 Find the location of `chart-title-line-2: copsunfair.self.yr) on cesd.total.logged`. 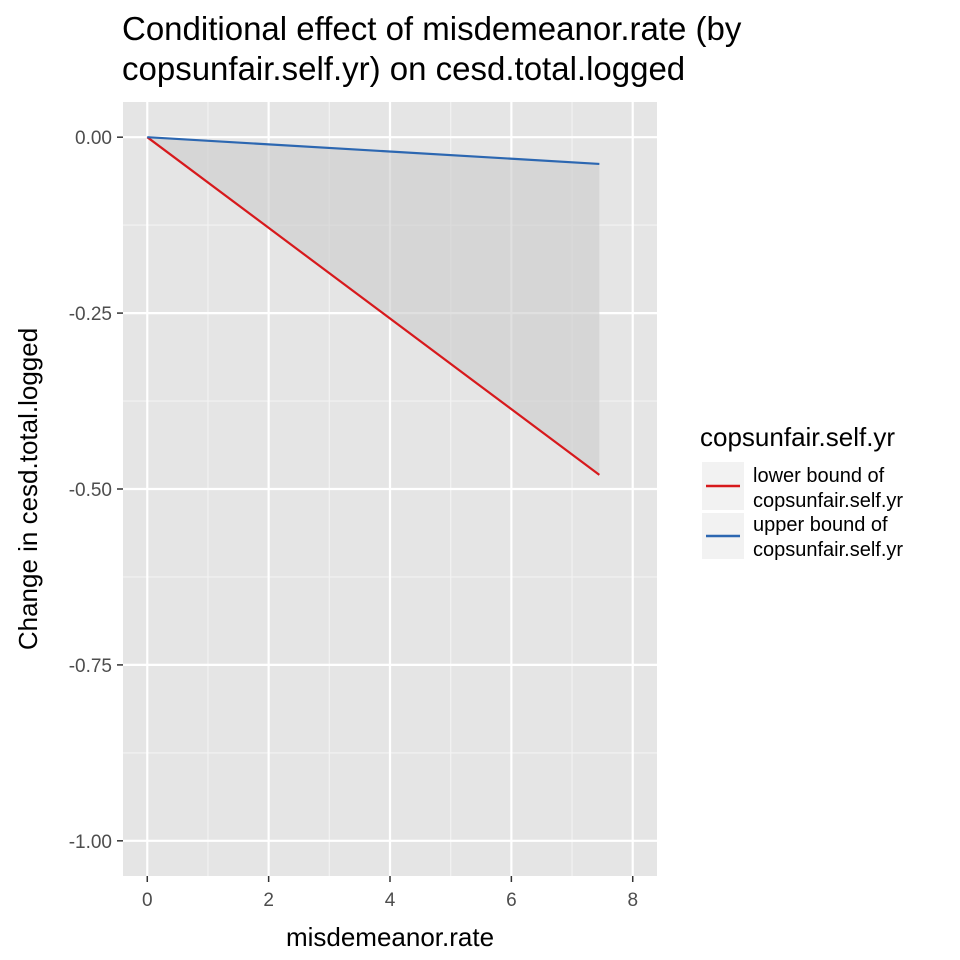

chart-title-line-2: copsunfair.self.yr) on cesd.total.logged is located at coordinates (403, 68).